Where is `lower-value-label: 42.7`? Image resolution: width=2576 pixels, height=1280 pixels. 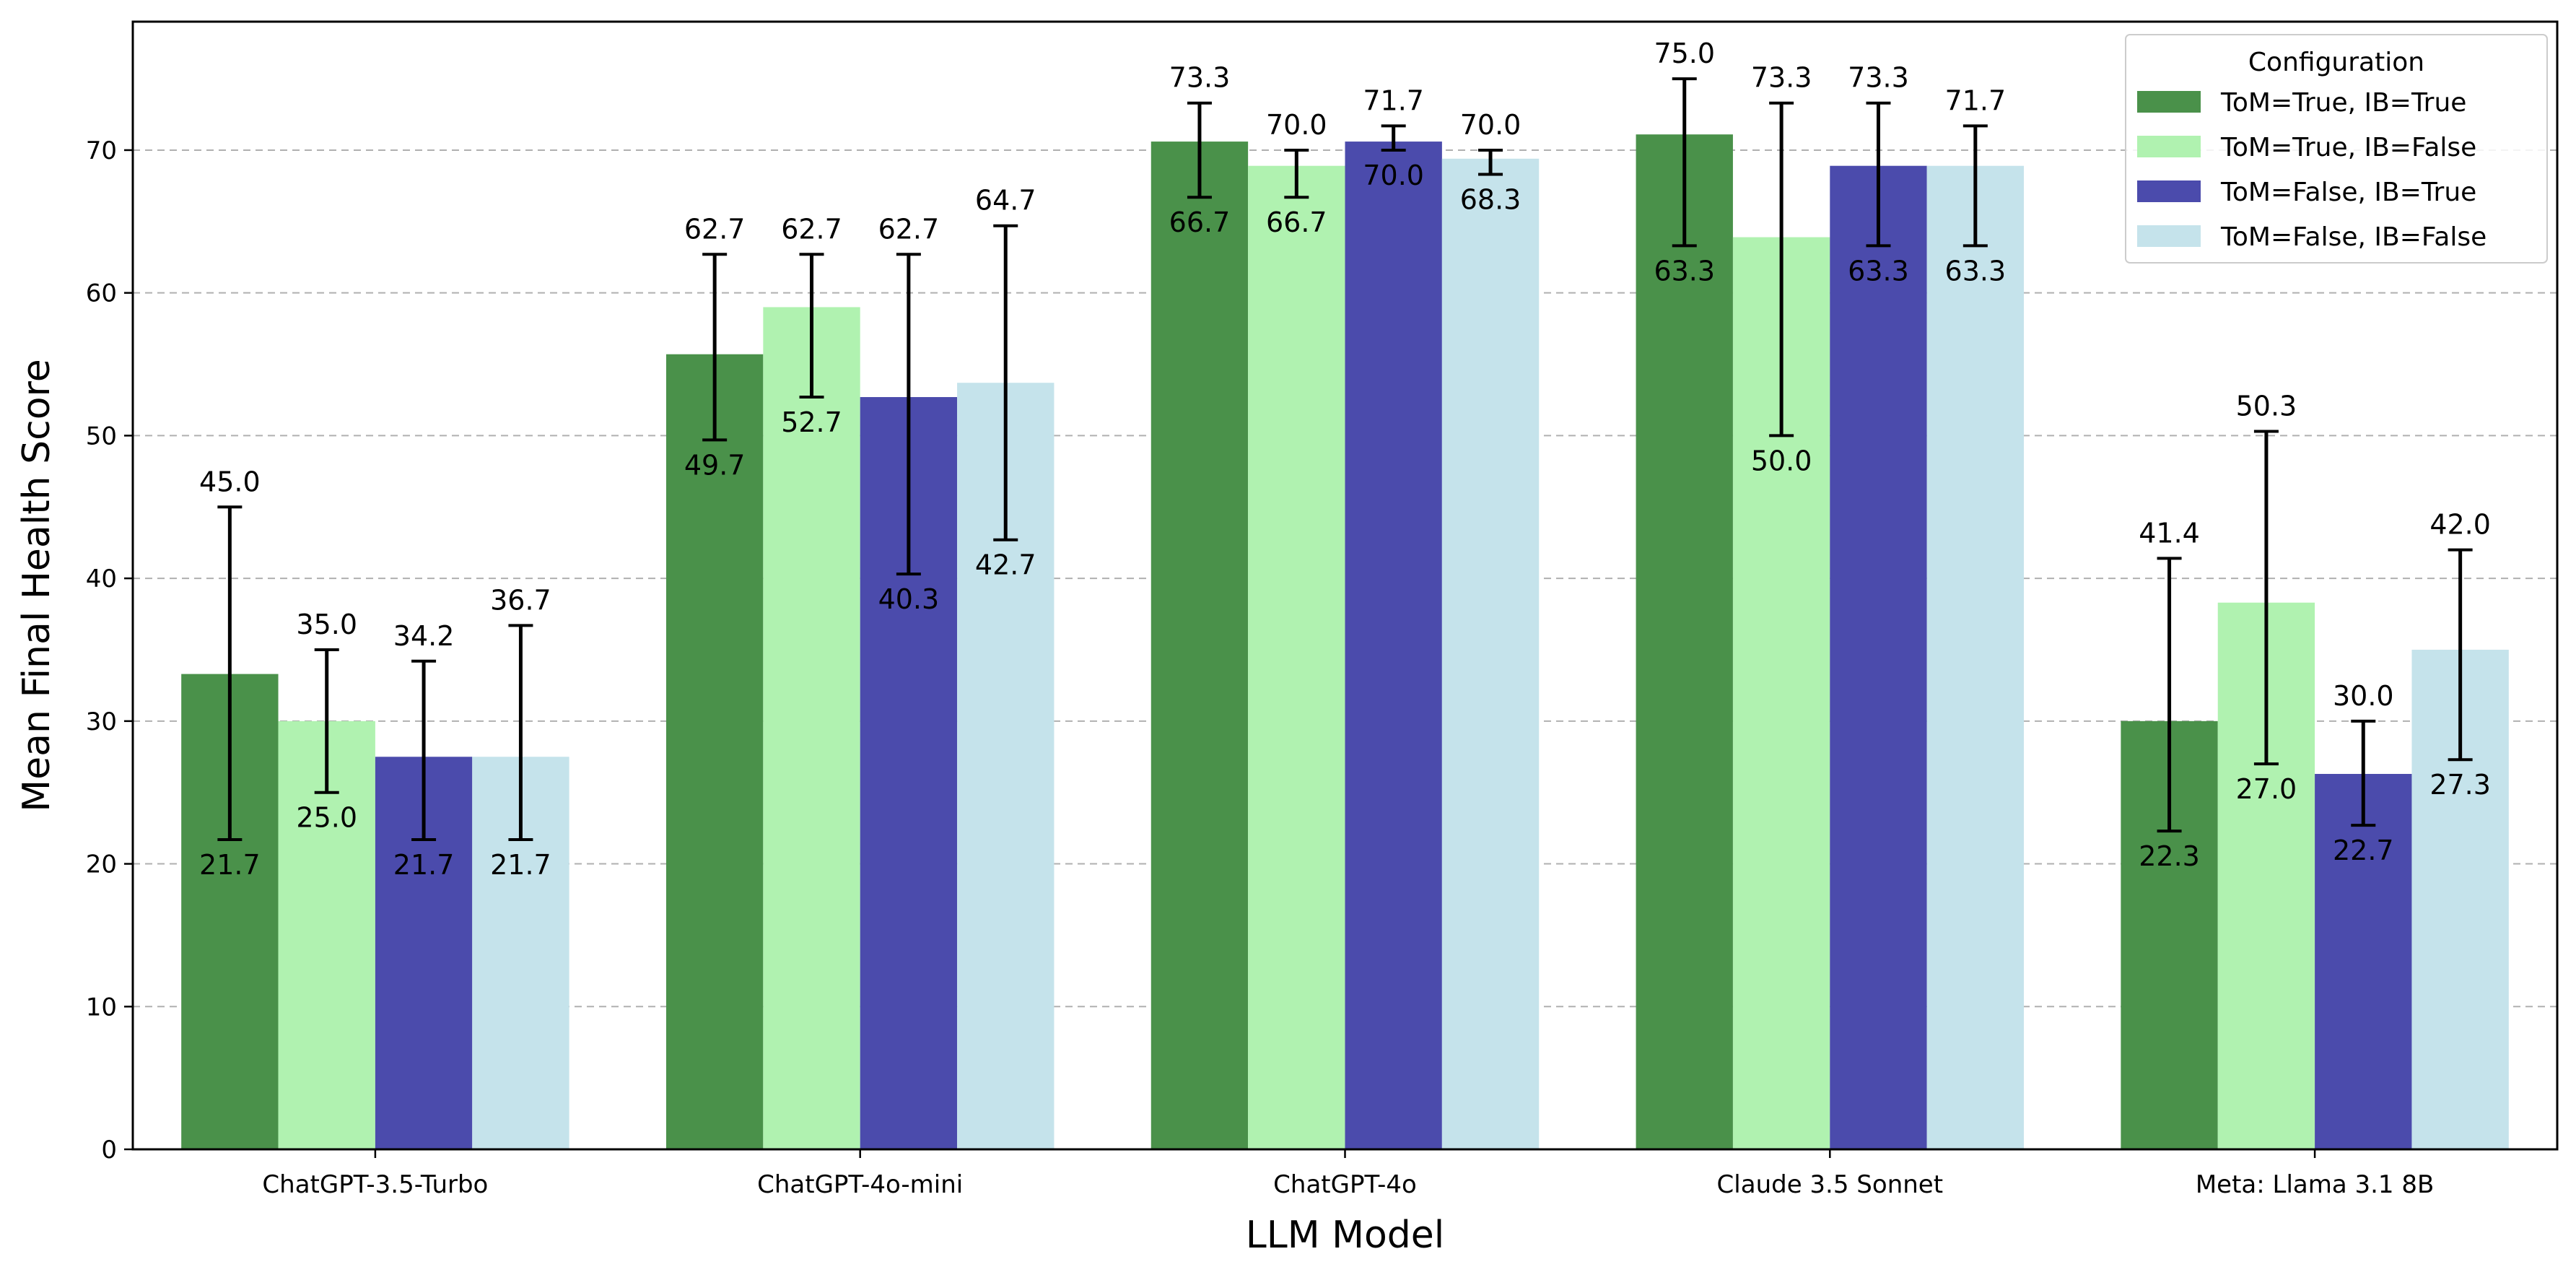 lower-value-label: 42.7 is located at coordinates (1005, 565).